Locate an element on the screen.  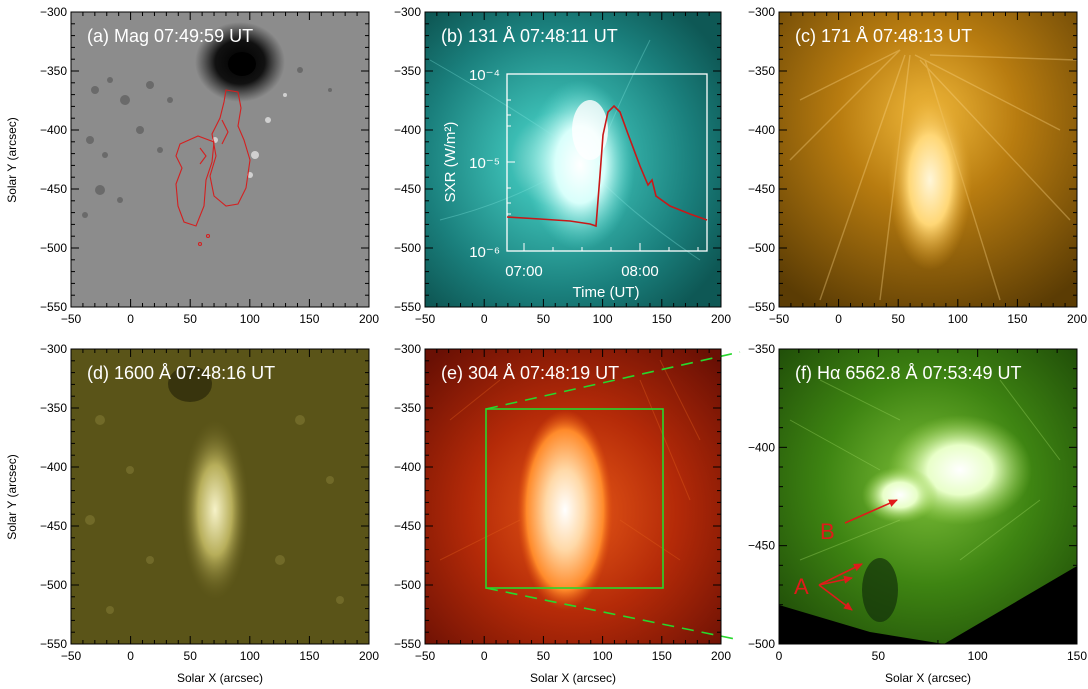
panel-f-title: (f) Hα 6562.8 Å 07:53:49 UT is located at coordinates (908, 373).